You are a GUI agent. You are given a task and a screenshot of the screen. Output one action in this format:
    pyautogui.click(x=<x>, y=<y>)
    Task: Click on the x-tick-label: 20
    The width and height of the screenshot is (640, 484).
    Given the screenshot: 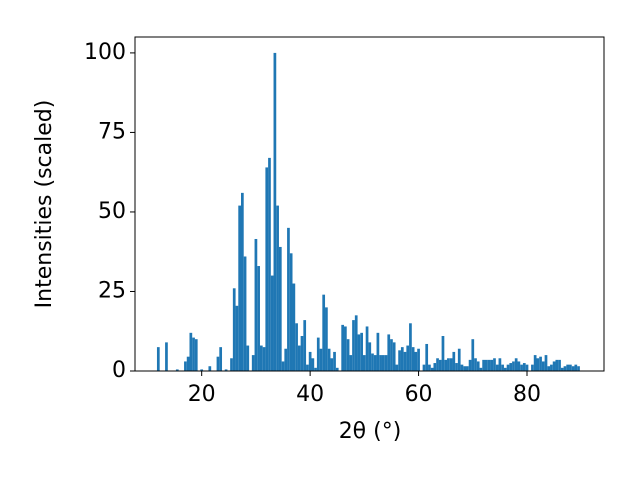 What is the action you would take?
    pyautogui.click(x=202, y=394)
    